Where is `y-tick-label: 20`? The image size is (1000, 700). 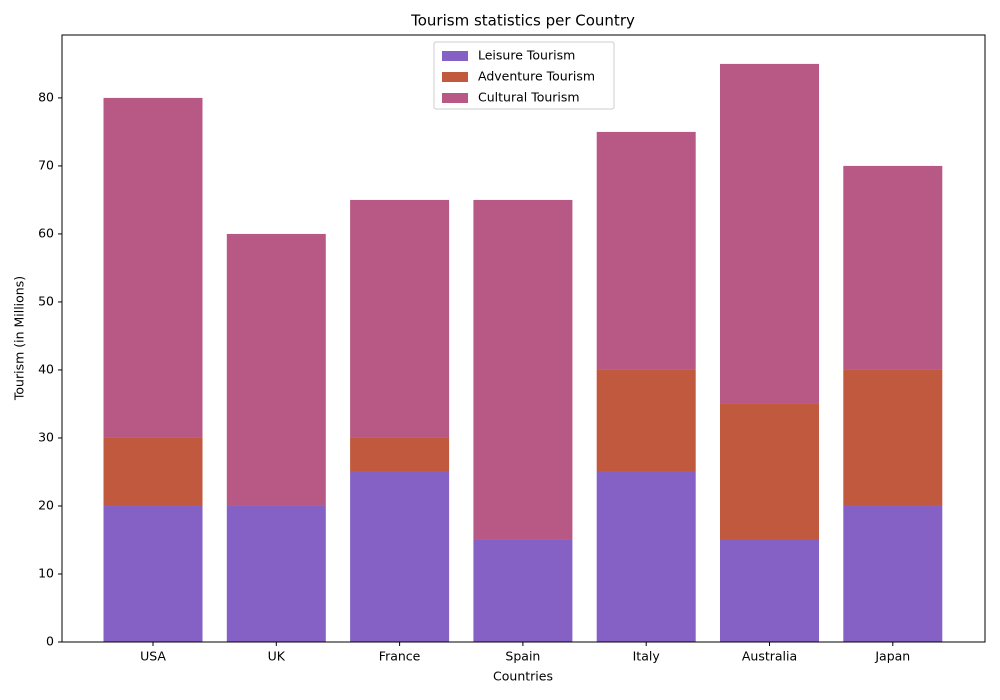 y-tick-label: 20 is located at coordinates (46, 504).